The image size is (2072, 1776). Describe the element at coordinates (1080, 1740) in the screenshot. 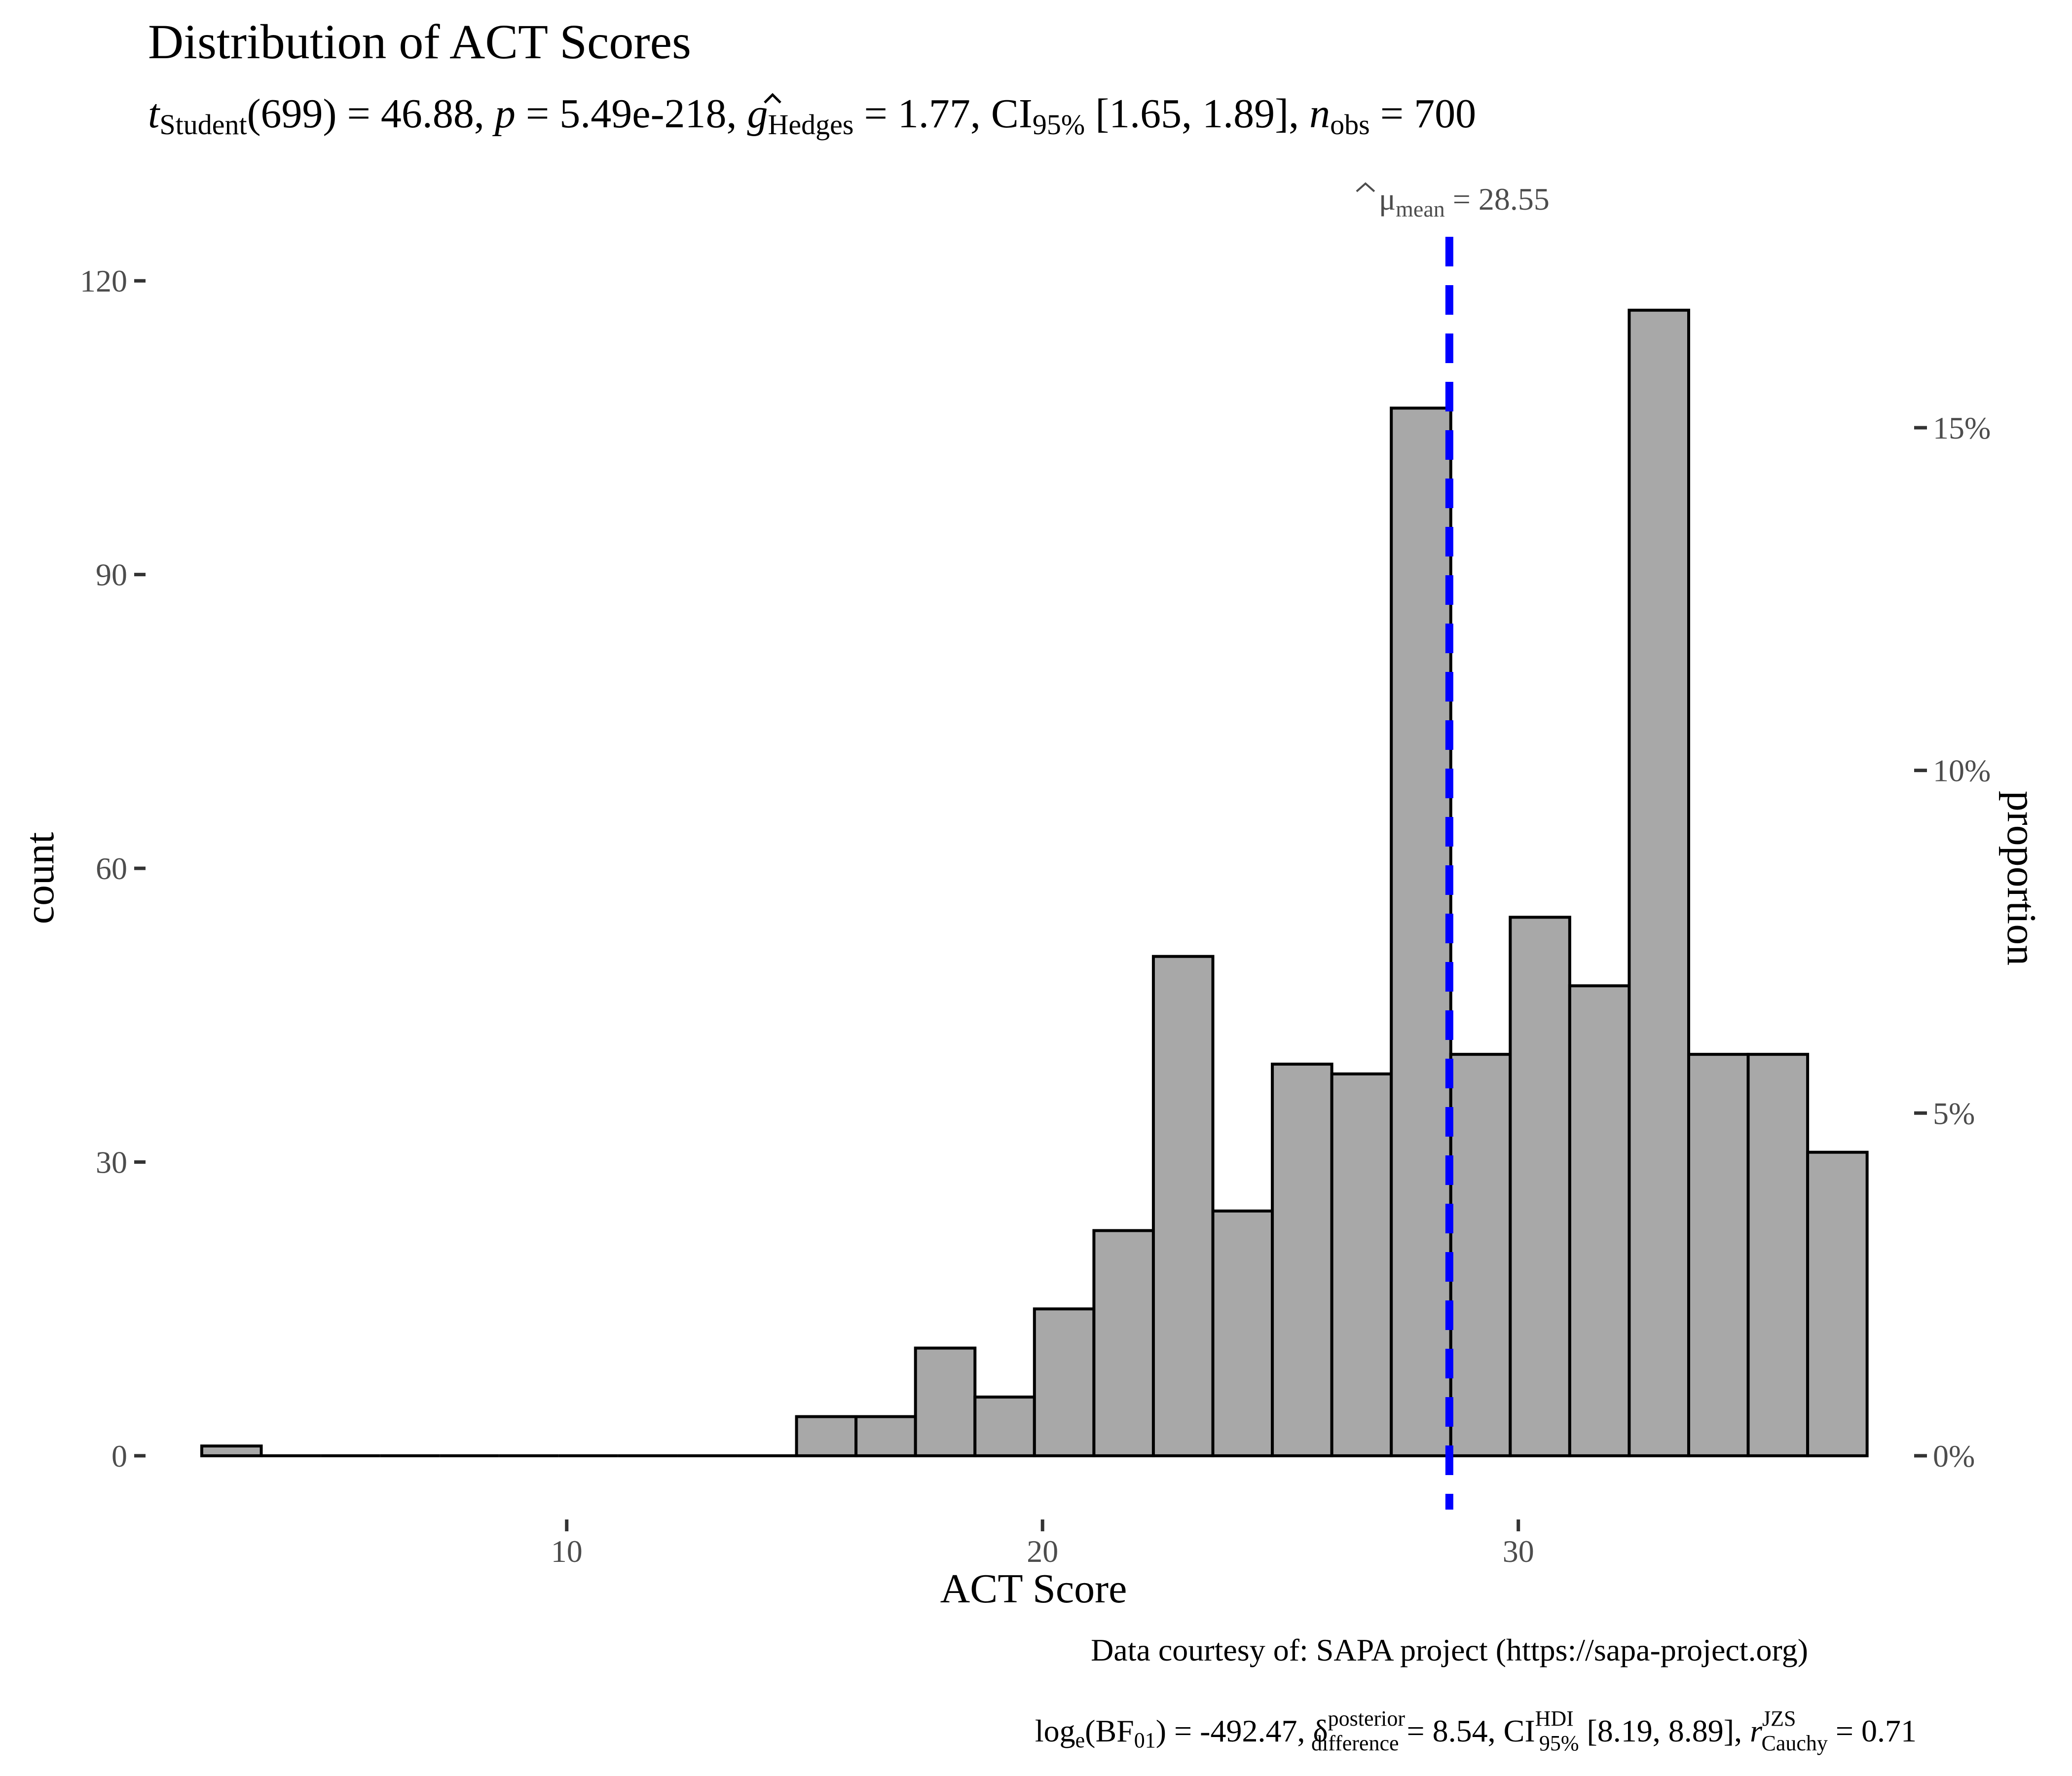

I see `caption-log-sub: e` at that location.